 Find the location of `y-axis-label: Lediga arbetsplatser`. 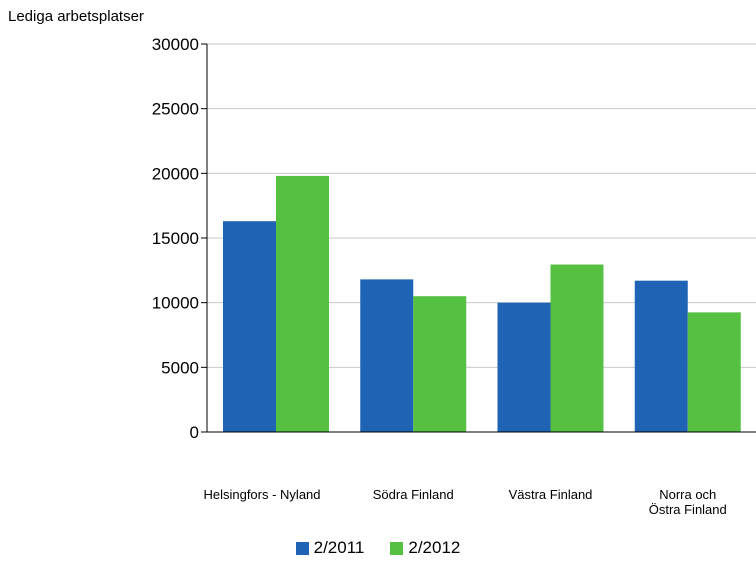

y-axis-label: Lediga arbetsplatser is located at coordinates (76, 16).